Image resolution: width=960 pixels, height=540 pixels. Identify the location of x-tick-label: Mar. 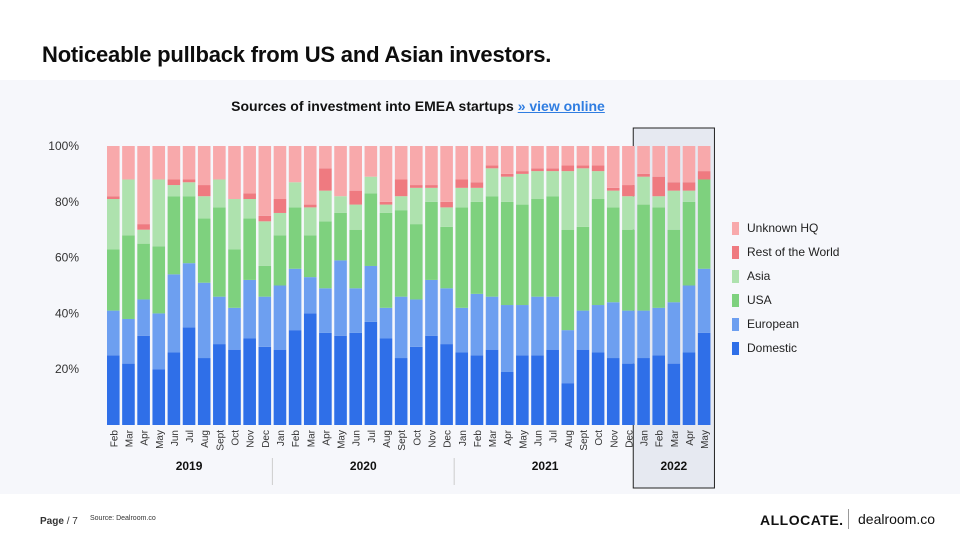
(675, 438).